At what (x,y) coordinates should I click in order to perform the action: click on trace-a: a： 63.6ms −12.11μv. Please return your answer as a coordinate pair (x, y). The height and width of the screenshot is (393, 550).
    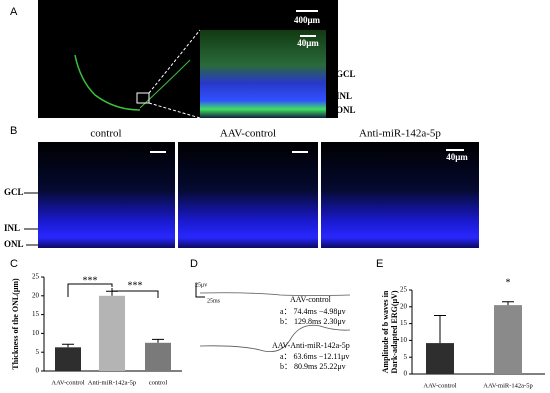
    Looking at the image, I should click on (314, 356).